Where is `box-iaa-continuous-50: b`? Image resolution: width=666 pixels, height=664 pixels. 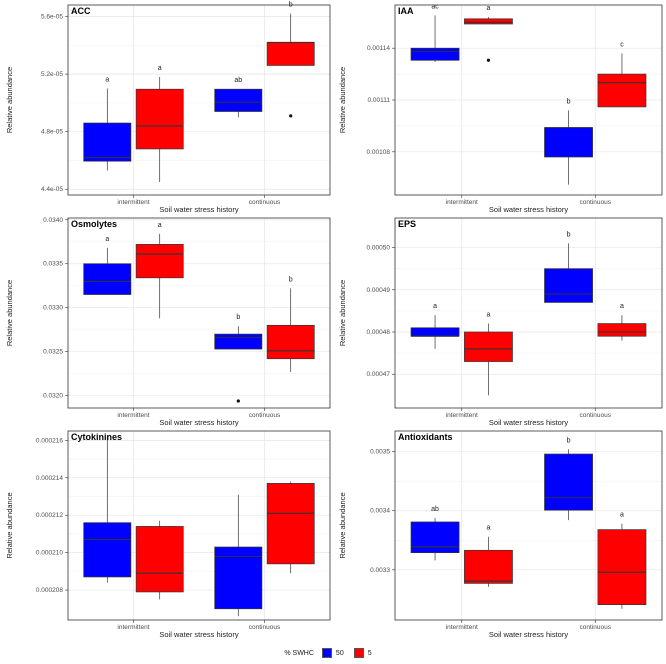 box-iaa-continuous-50: b is located at coordinates (568, 141).